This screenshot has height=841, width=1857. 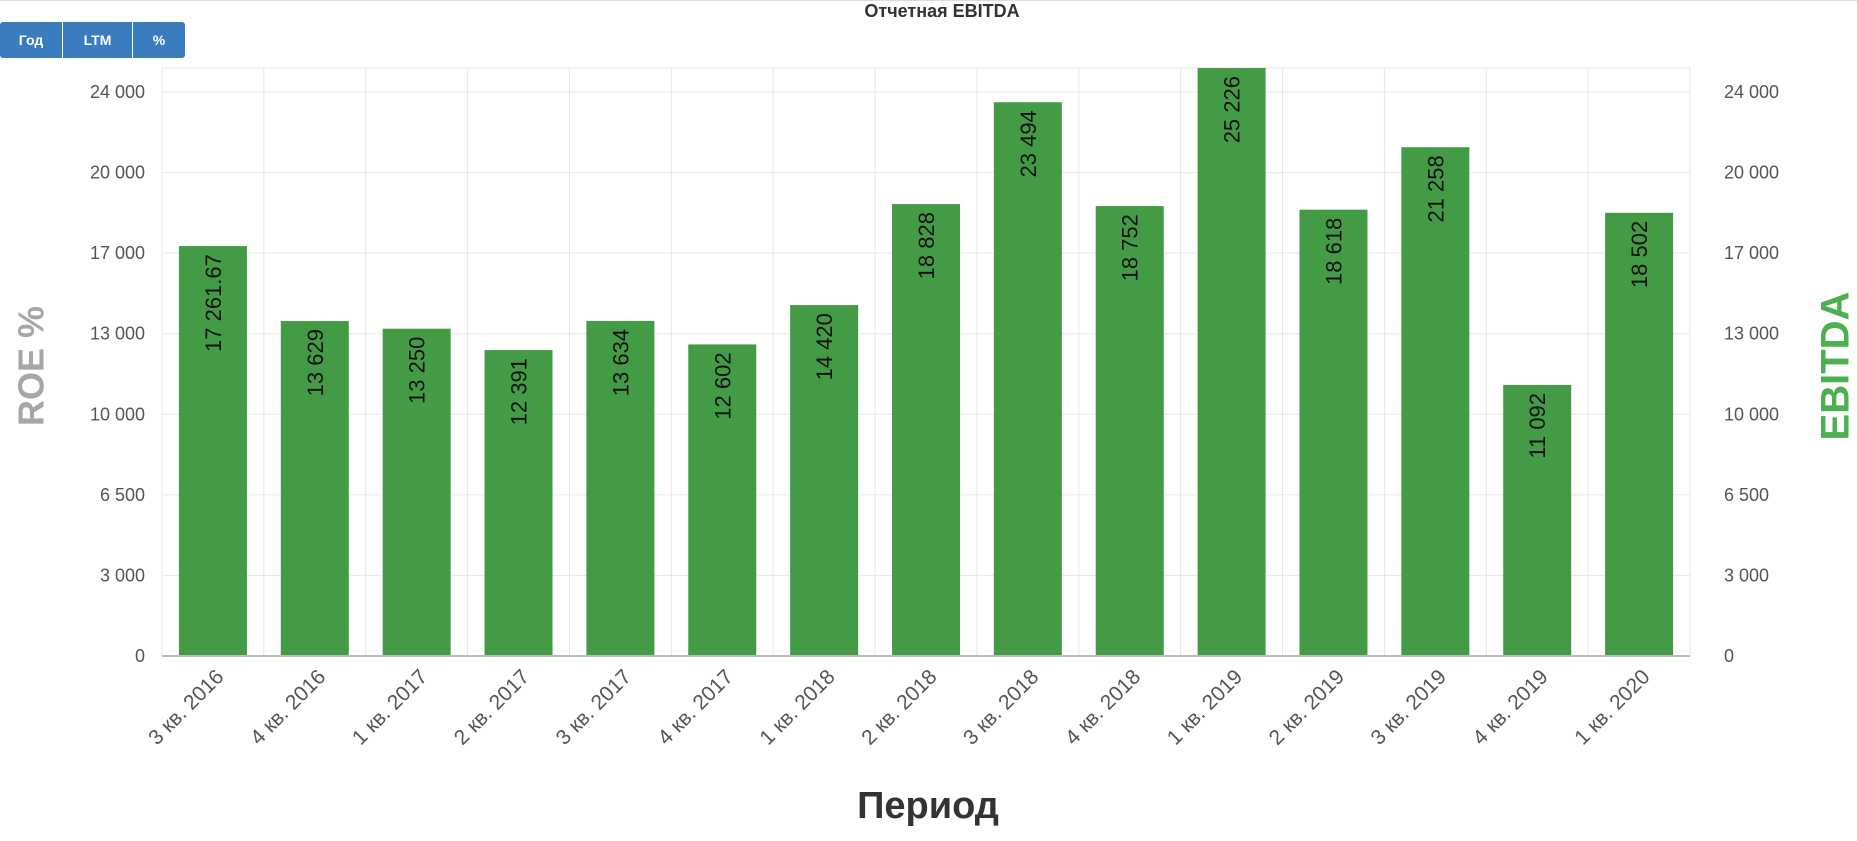 What do you see at coordinates (1746, 495) in the screenshot?
I see `y-right-tick-label: 6 500` at bounding box center [1746, 495].